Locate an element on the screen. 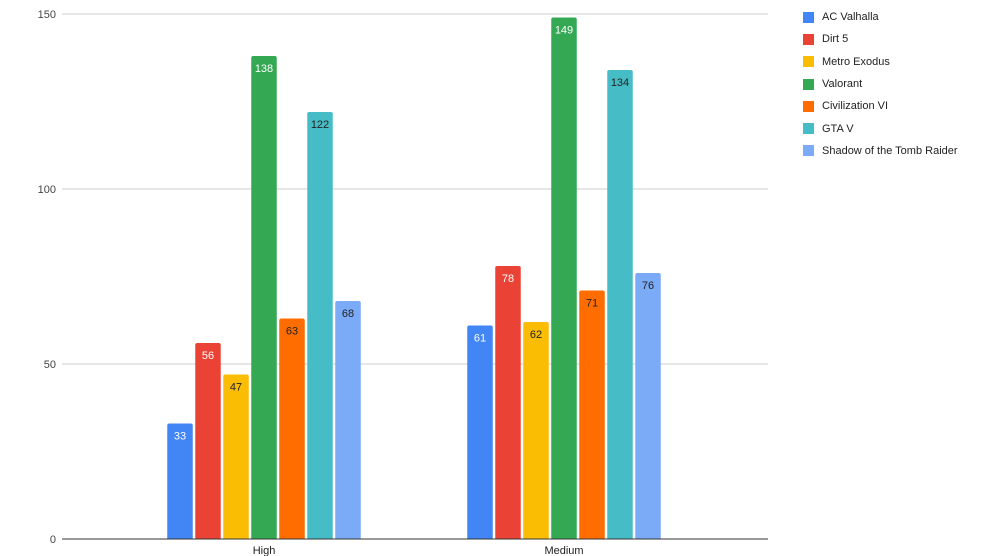  legend-label: Civilization VI is located at coordinates (855, 106).